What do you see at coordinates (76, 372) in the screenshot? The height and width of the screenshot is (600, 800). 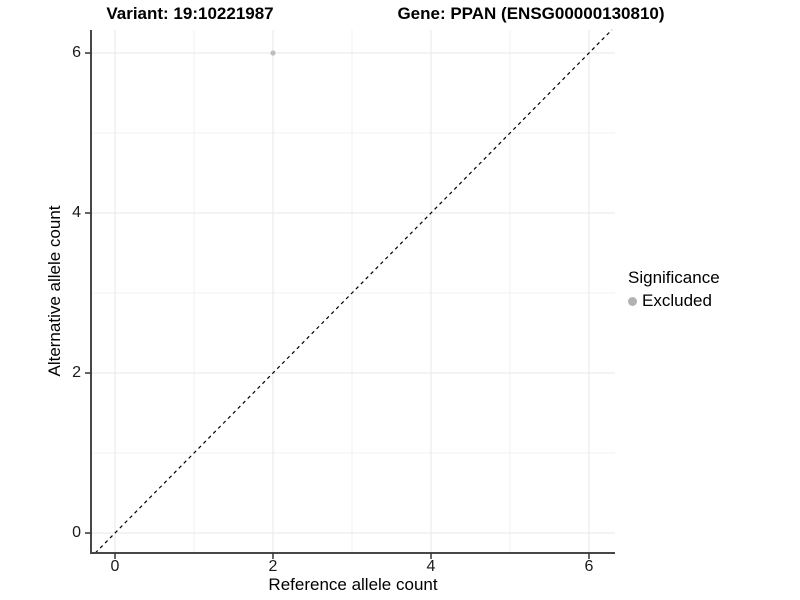 I see `y-tick-label-2: 2` at bounding box center [76, 372].